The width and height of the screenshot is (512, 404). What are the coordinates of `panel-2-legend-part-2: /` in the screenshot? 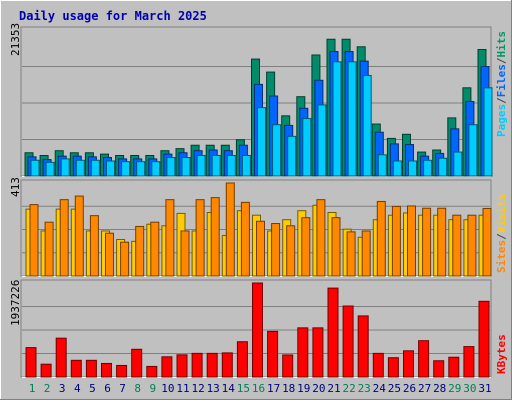 It's located at (501, 236).